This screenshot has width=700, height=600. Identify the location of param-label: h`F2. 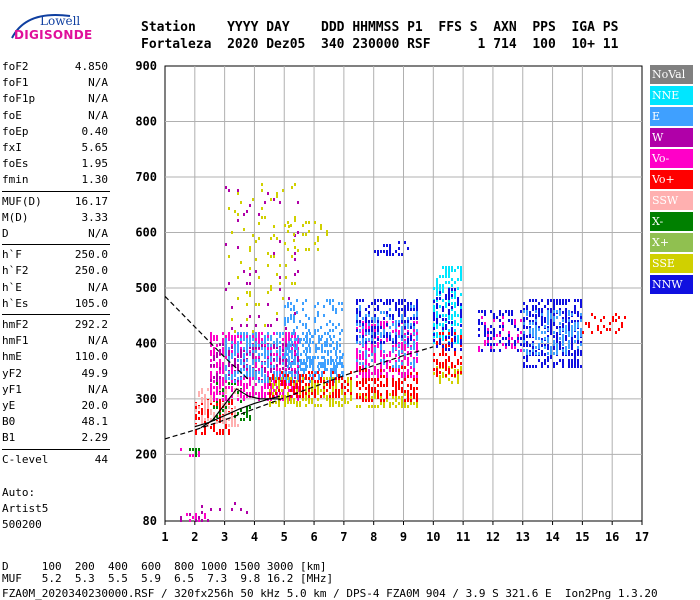
(15, 271).